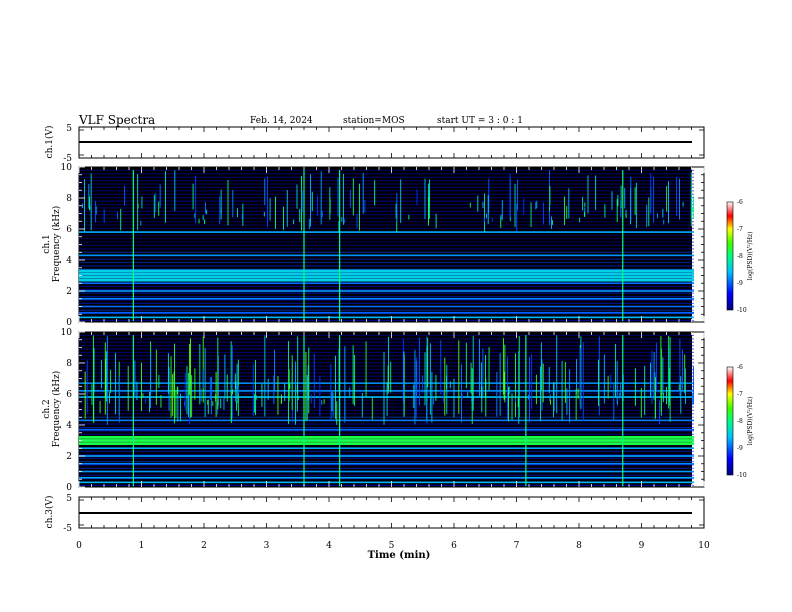 The width and height of the screenshot is (792, 612). I want to click on ch1-spectrogram-ylabel-frequency: Frequency (kHz), so click(56, 244).